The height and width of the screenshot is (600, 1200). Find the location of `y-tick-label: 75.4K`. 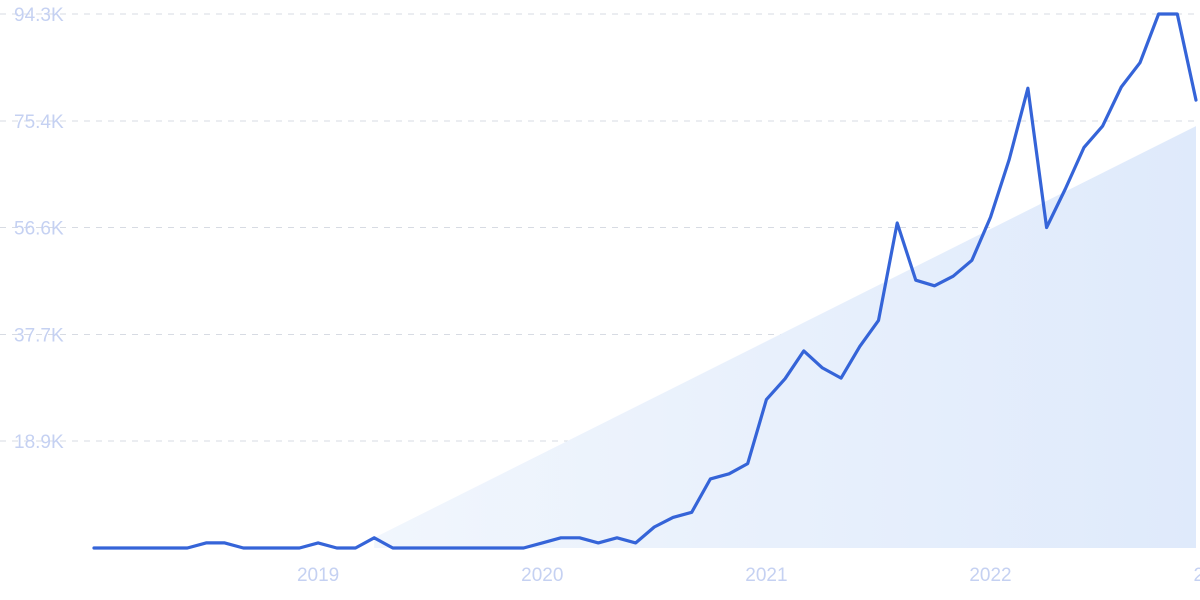

y-tick-label: 75.4K is located at coordinates (39, 122).